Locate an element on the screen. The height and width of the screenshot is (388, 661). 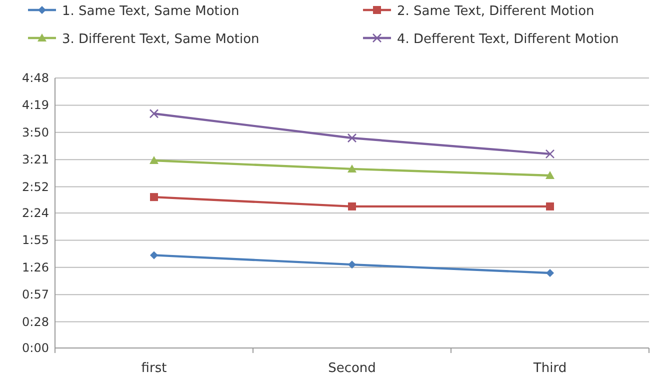
y-tick-label: 3:21 is located at coordinates (35, 159).